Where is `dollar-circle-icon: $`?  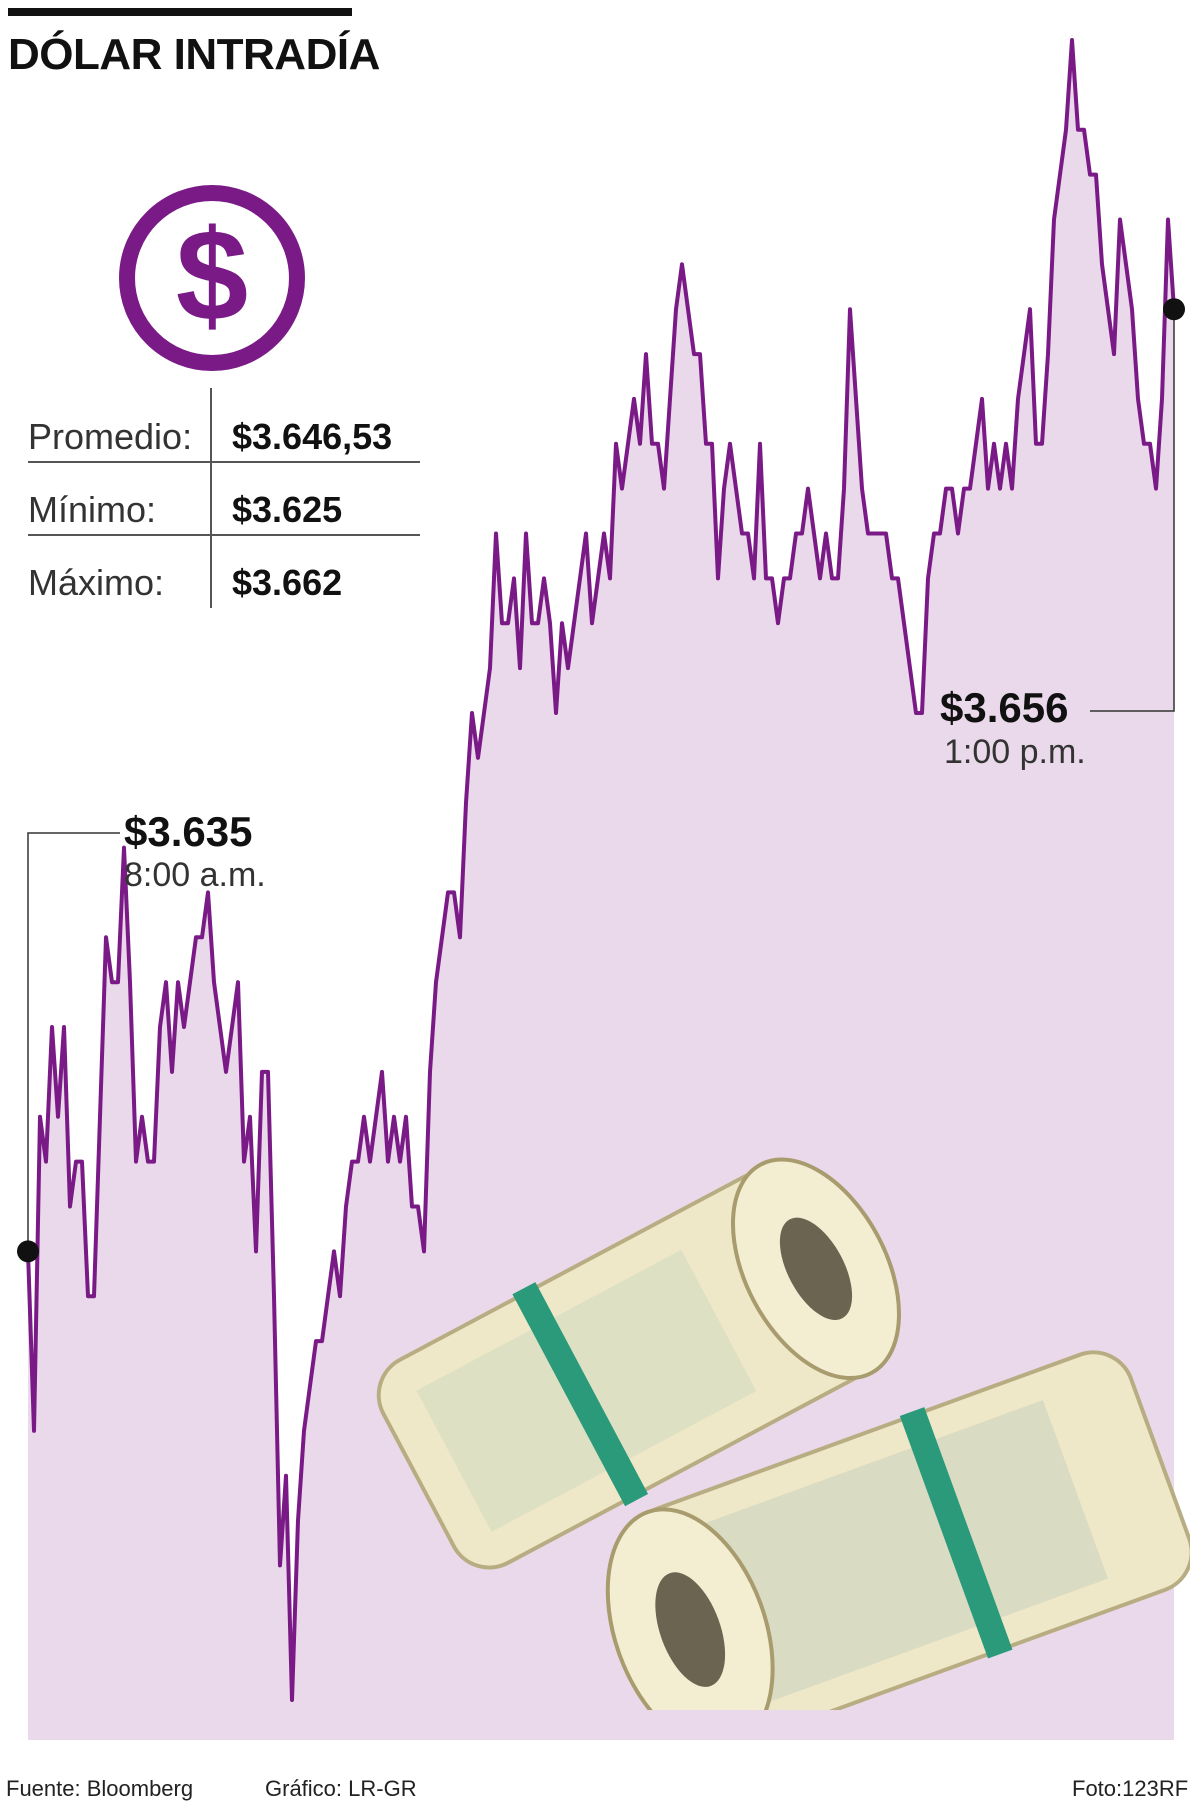 dollar-circle-icon: $ is located at coordinates (212, 278).